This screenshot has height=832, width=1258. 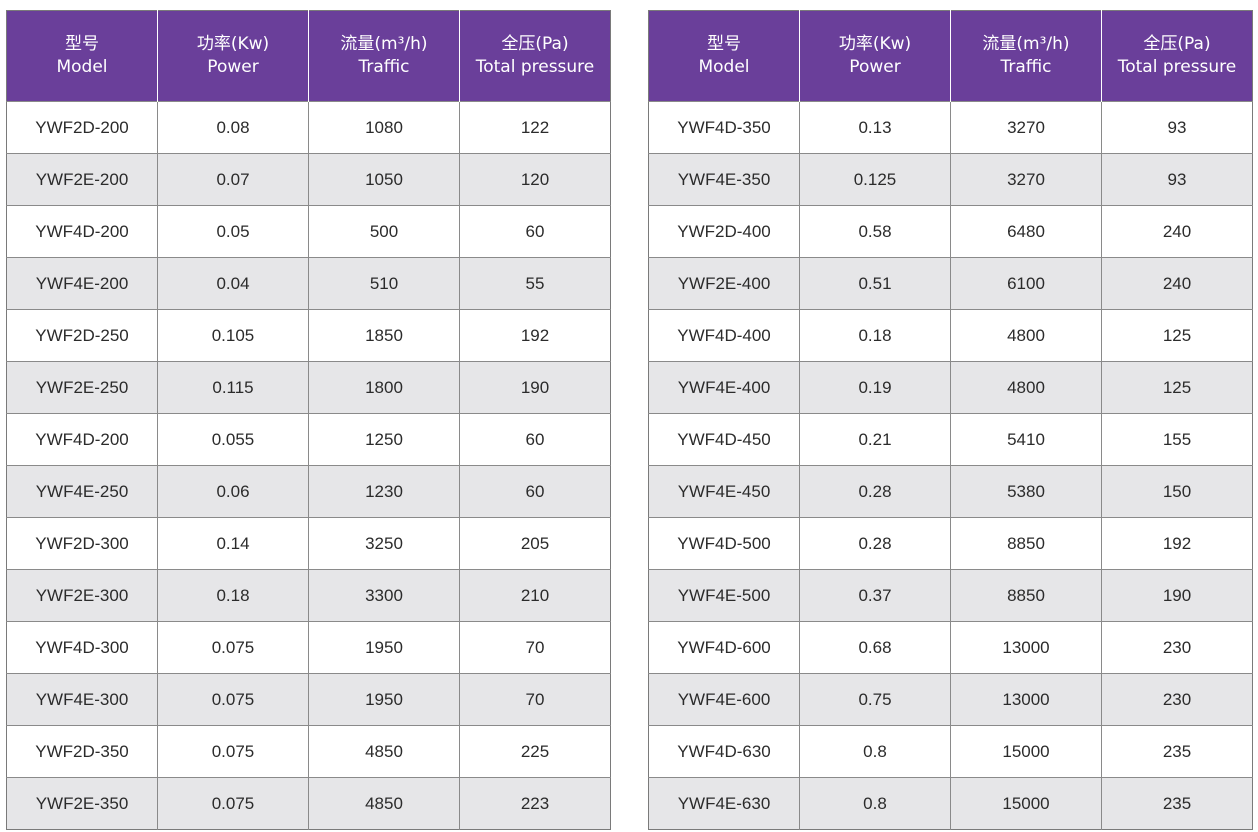 I want to click on cell-power: 0.08, so click(x=233, y=127).